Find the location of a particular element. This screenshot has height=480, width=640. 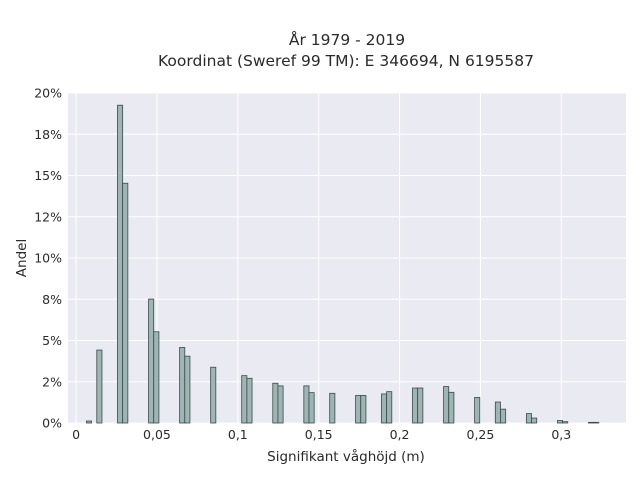

x-tick-label: 0,1 is located at coordinates (238, 434).